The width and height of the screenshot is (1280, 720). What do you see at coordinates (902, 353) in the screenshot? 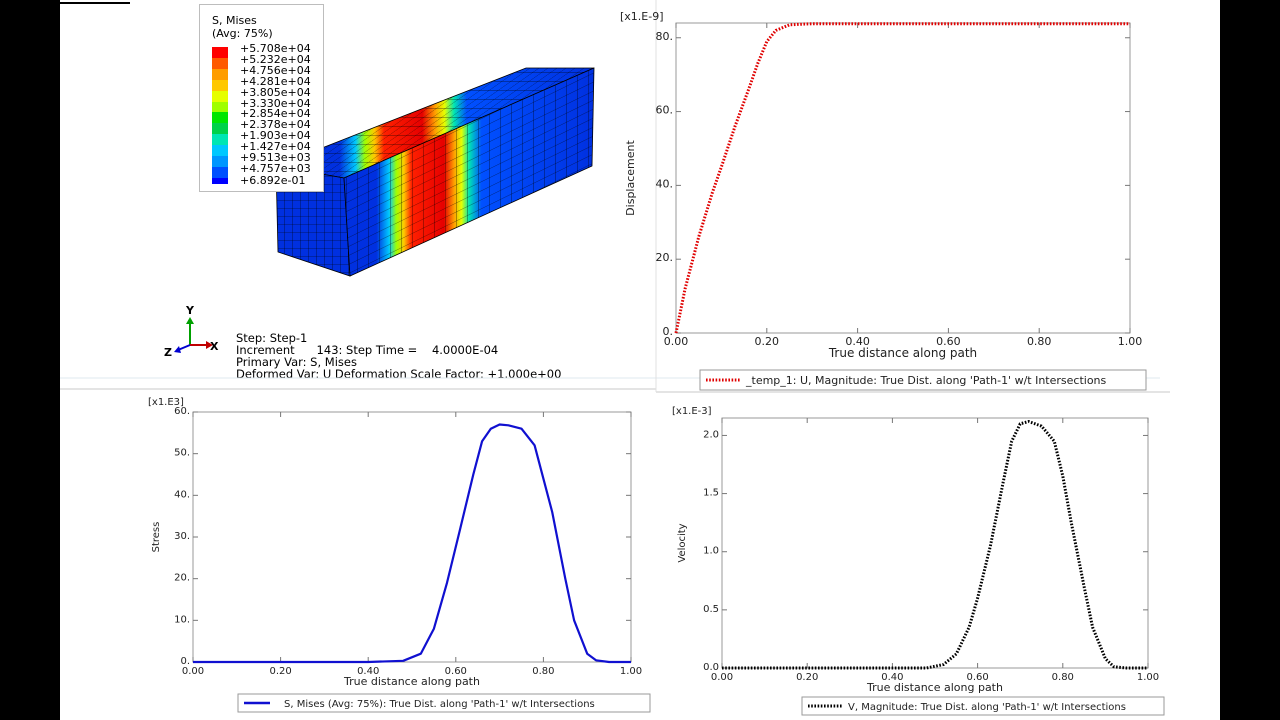
I see `displacement-x-axis-label: True distance along path` at bounding box center [902, 353].